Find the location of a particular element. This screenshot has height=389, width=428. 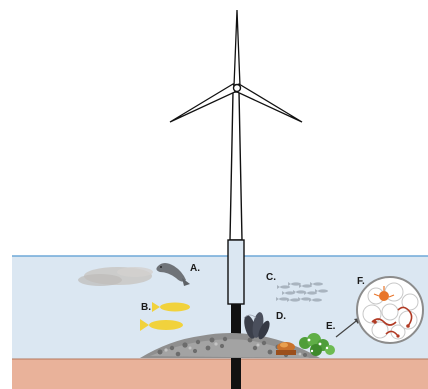

magnified-microbe-view is located at coordinates (390, 310).